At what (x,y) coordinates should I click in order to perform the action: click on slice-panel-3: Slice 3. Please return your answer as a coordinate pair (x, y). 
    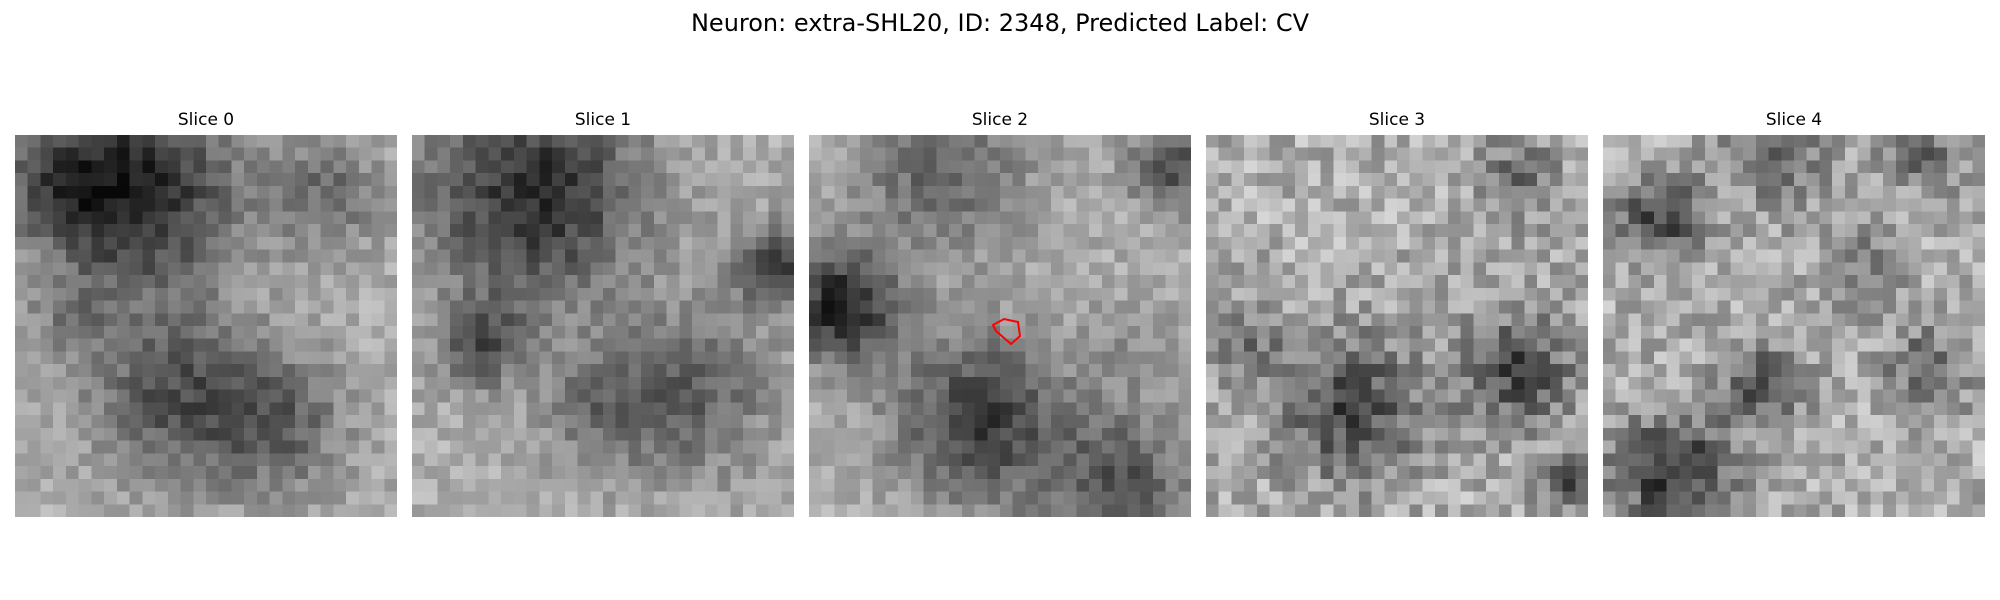
    Looking at the image, I should click on (1397, 313).